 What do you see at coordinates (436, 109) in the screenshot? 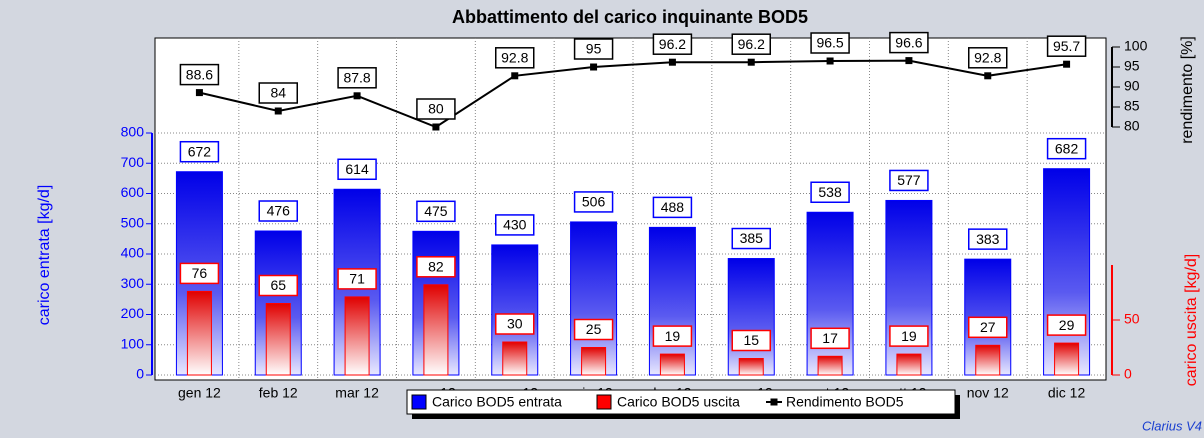
I see `data-label-rendimento: 80` at bounding box center [436, 109].